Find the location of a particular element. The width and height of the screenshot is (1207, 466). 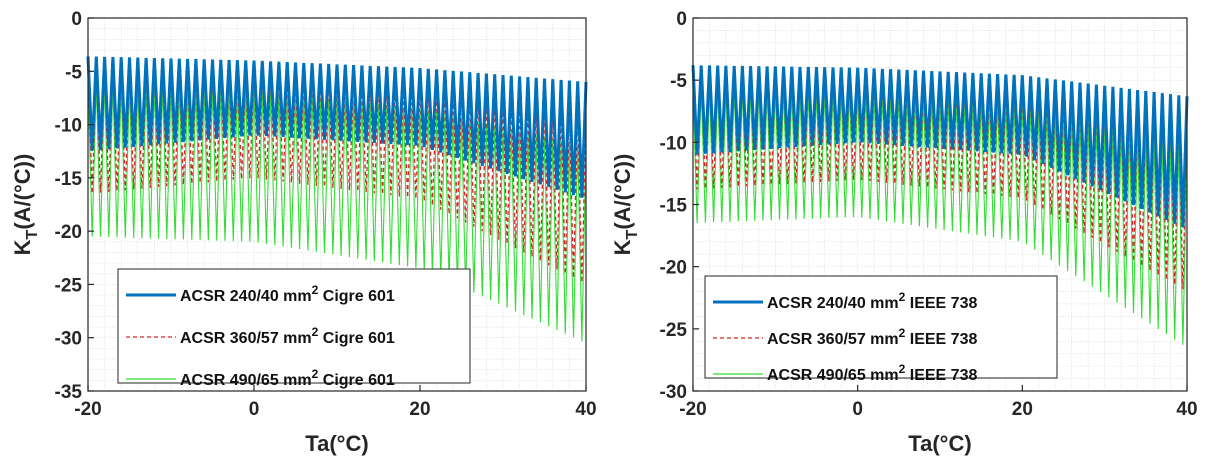

legend-label-3: ACSR 490/65 mm2 Cigre 601 is located at coordinates (287, 378).